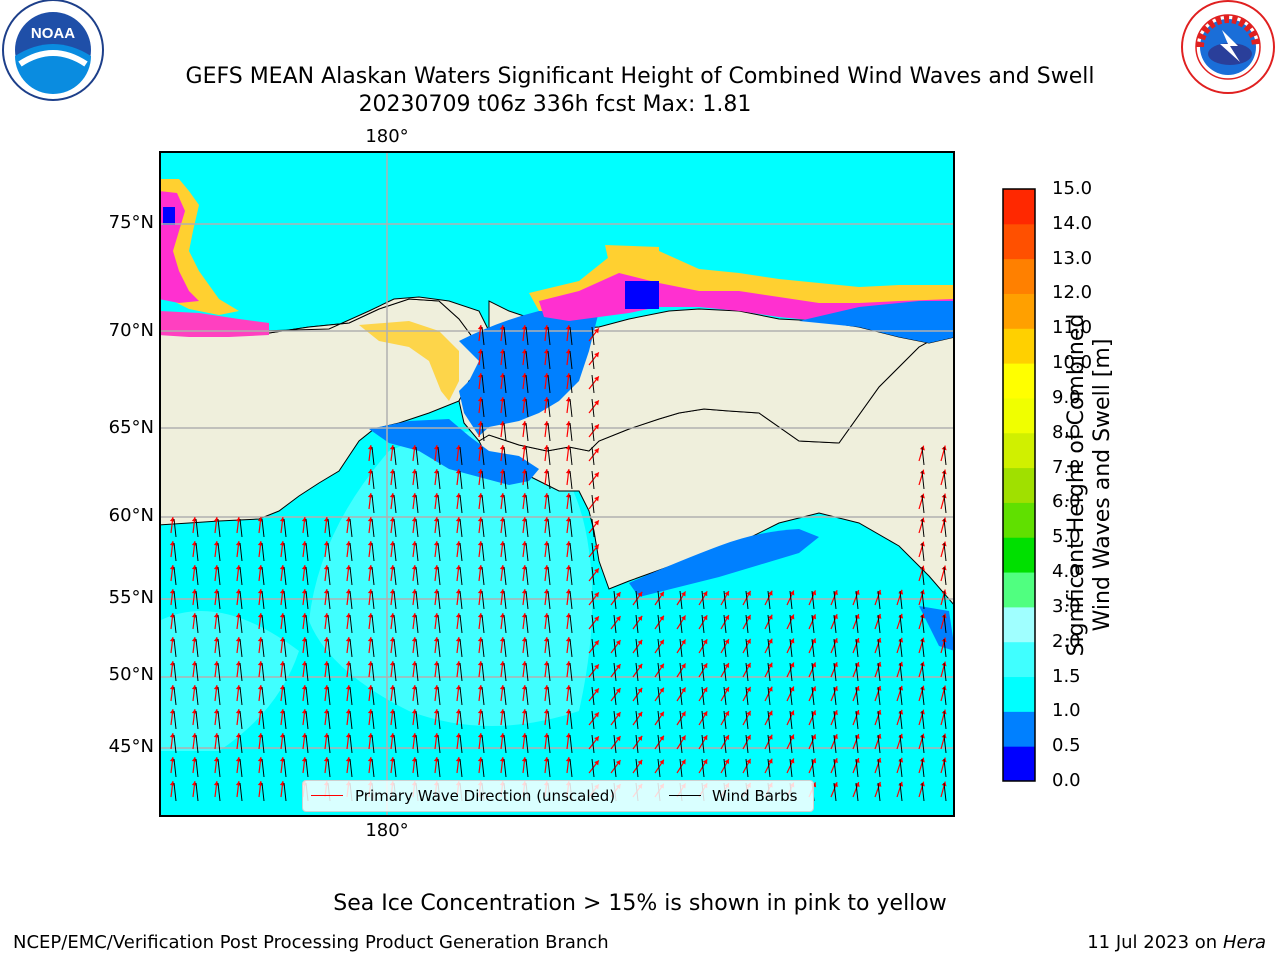 This screenshot has height=960, width=1280. Describe the element at coordinates (1066, 572) in the screenshot. I see `colorbar-tick-label: 4.0` at that location.